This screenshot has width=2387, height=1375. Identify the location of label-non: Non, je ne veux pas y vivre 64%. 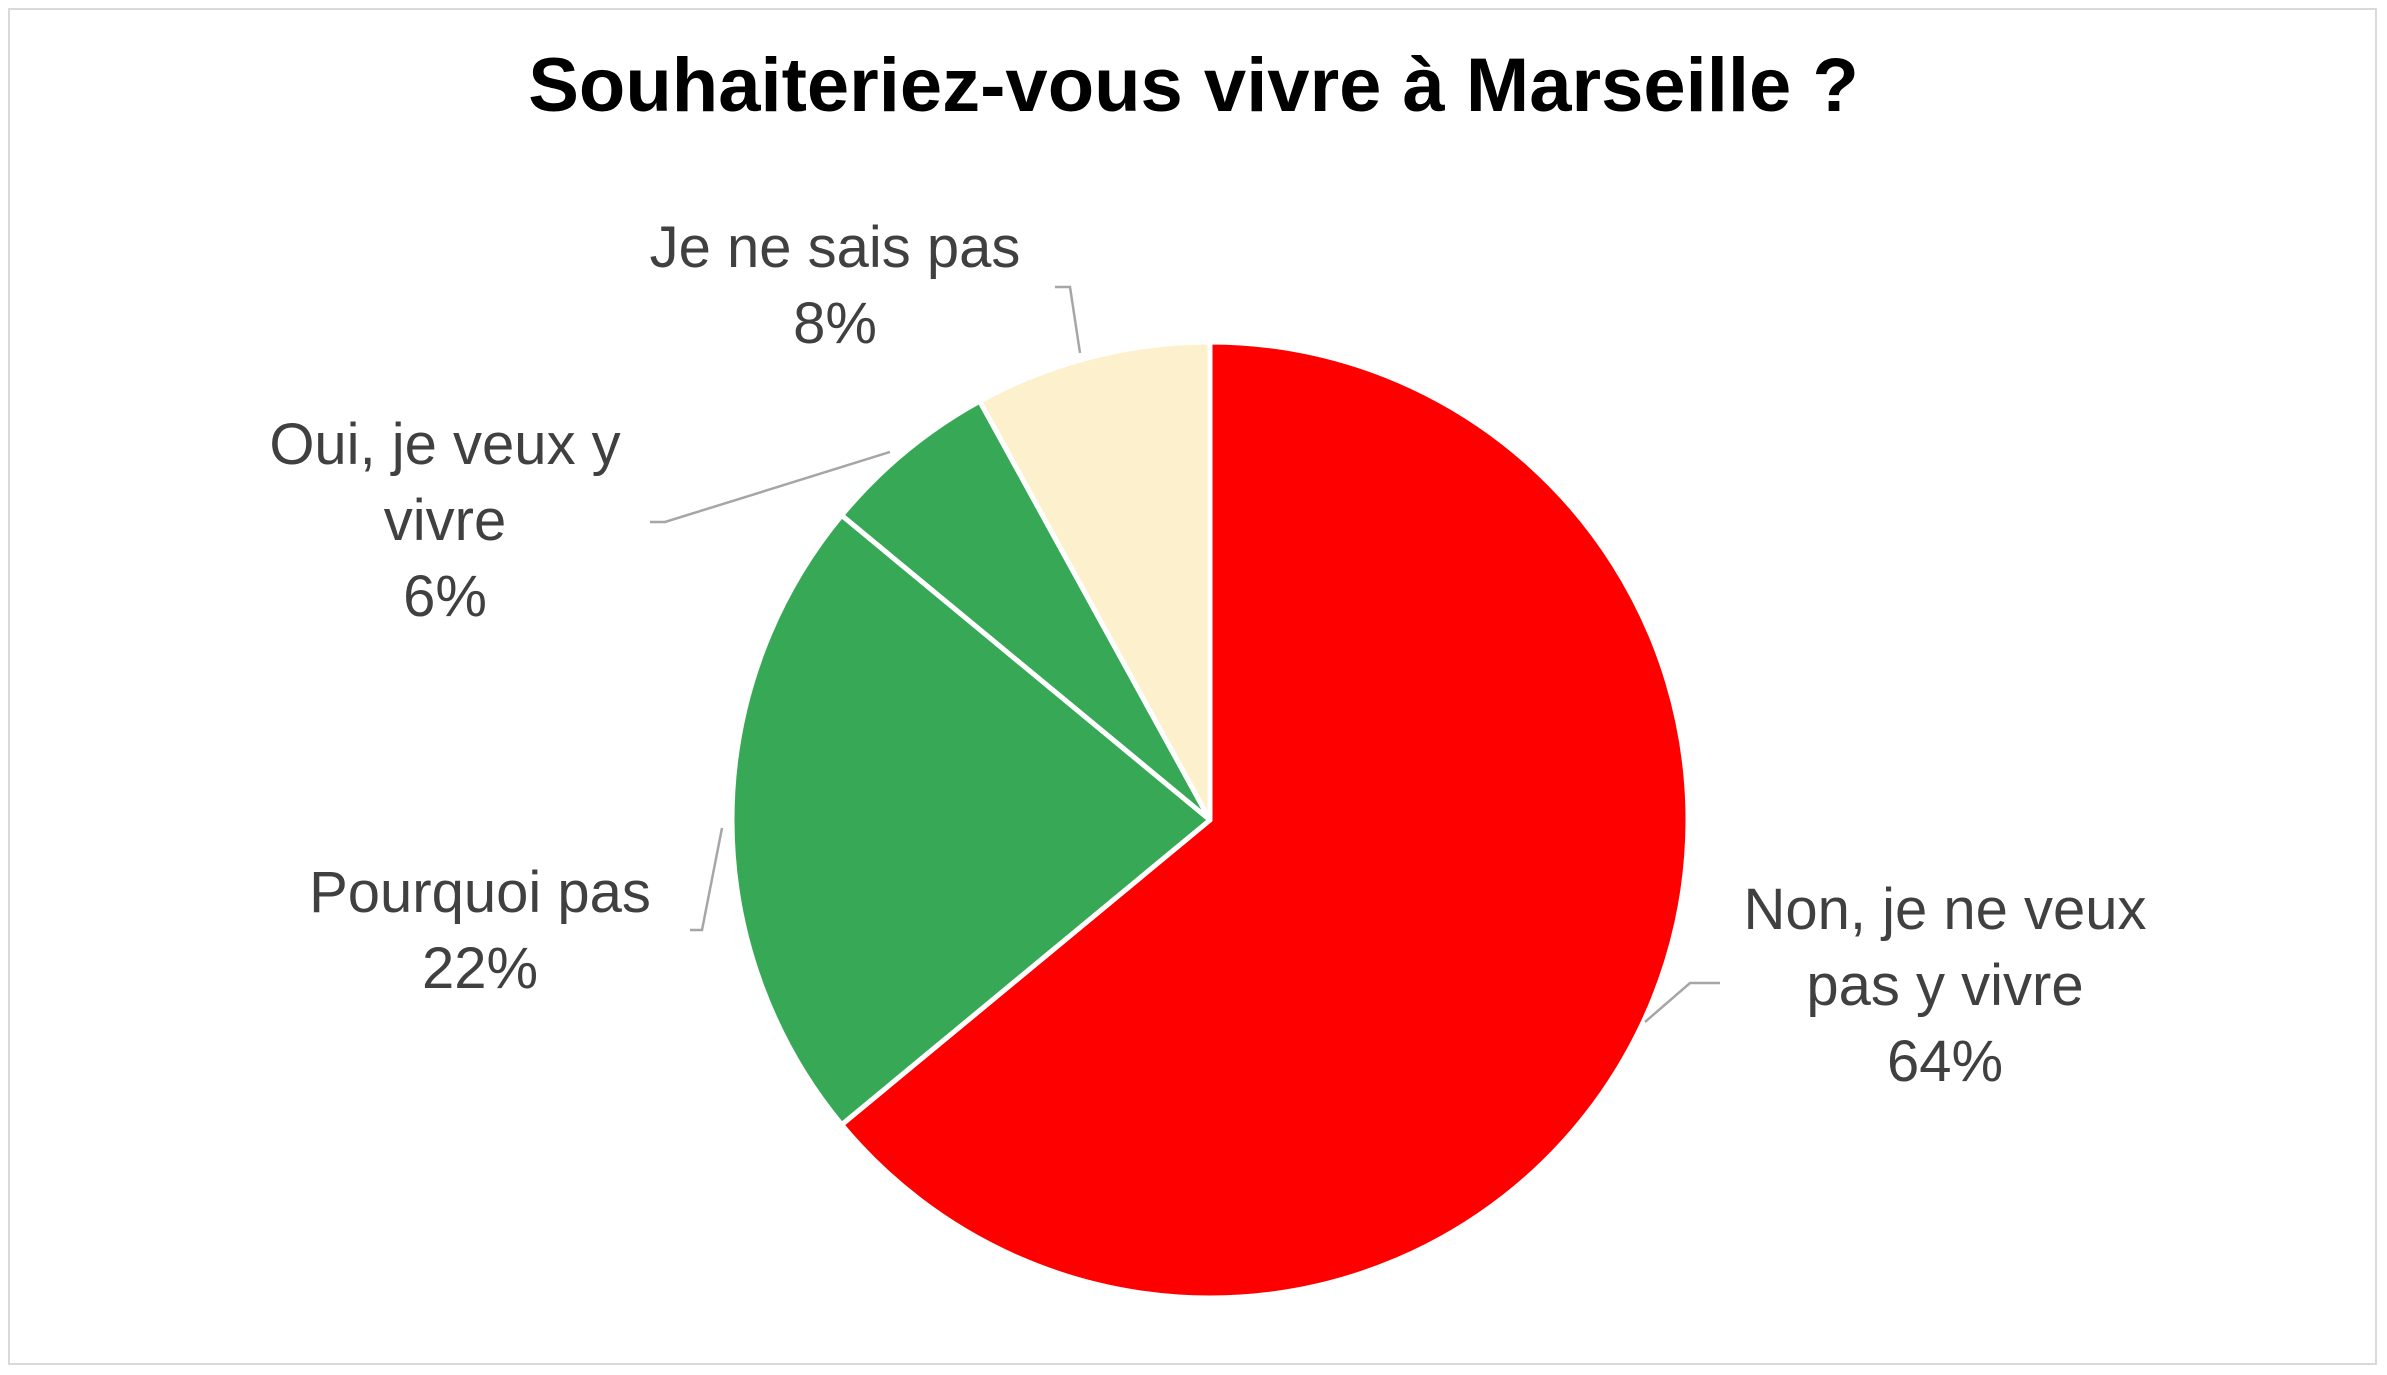
(1944, 985).